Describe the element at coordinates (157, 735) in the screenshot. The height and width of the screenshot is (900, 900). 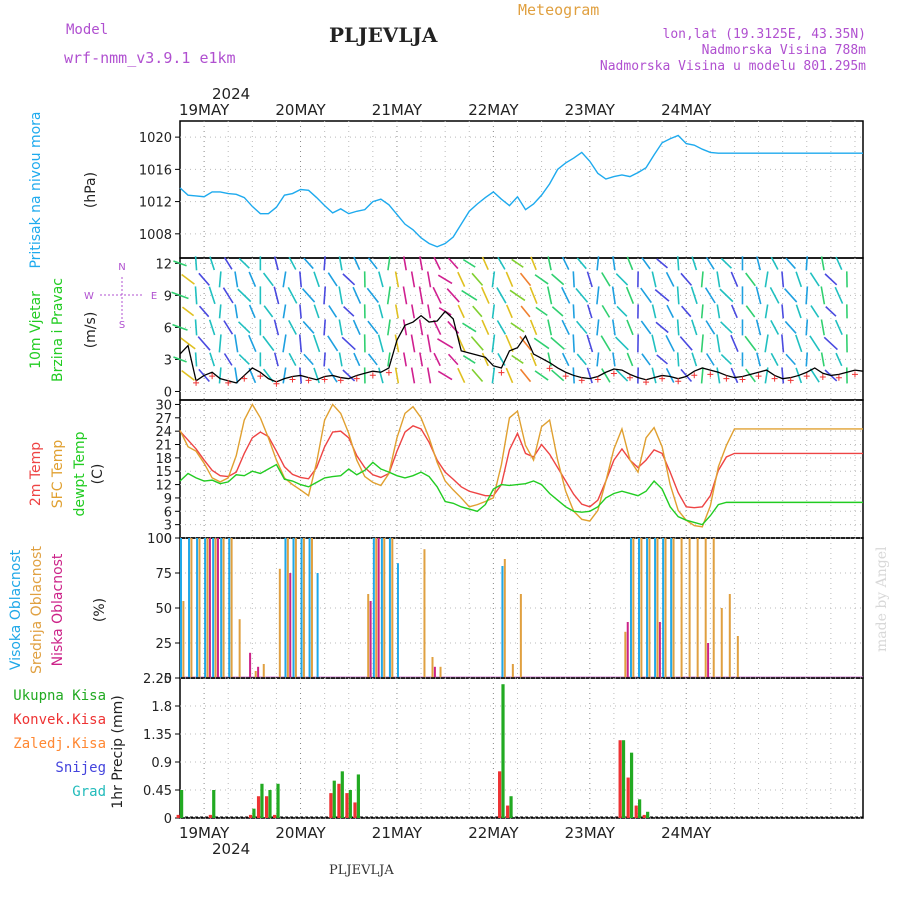
I see `y-tick-label: 1.35` at that location.